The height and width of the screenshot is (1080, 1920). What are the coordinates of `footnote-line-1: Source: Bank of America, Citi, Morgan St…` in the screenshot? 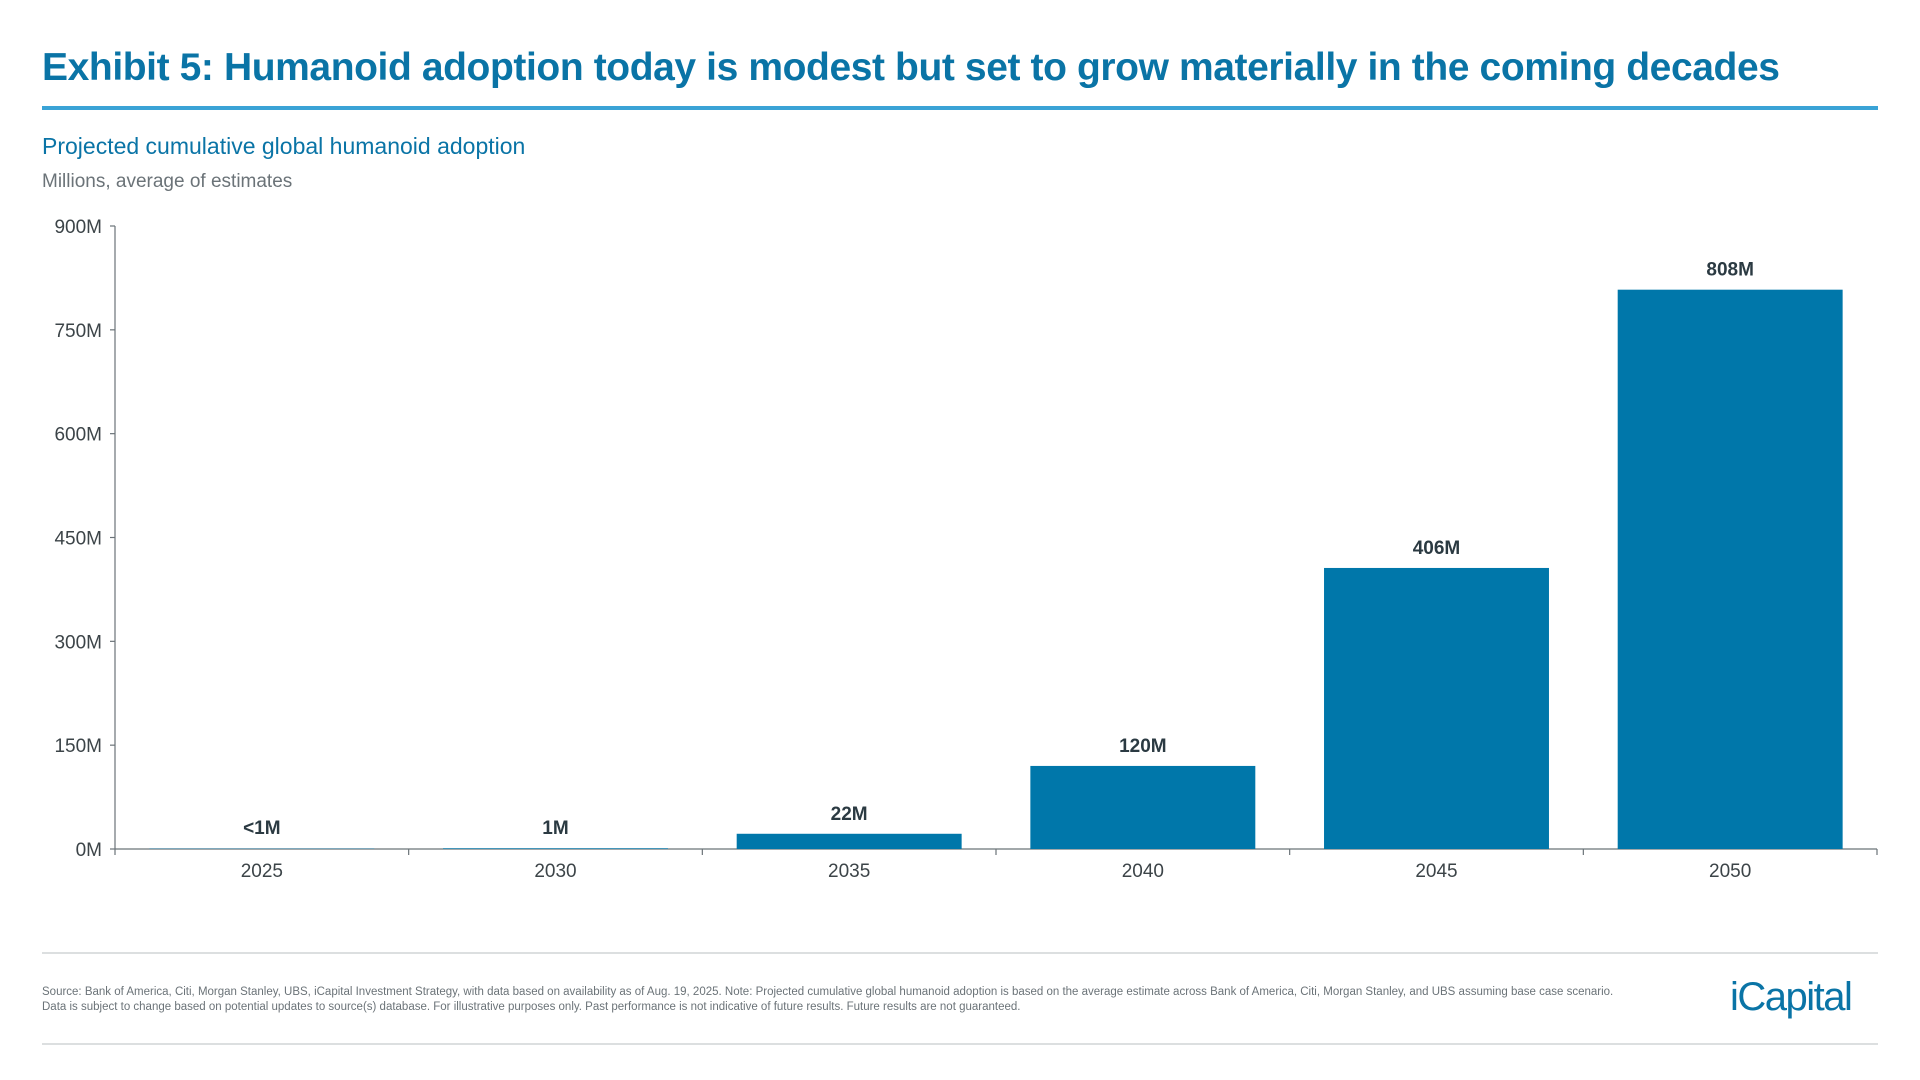 It's located at (828, 992).